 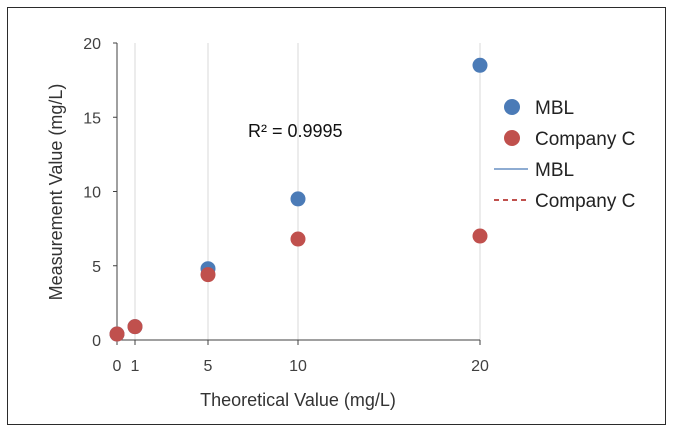 I want to click on x-tick-label-20: 20, so click(x=480, y=366).